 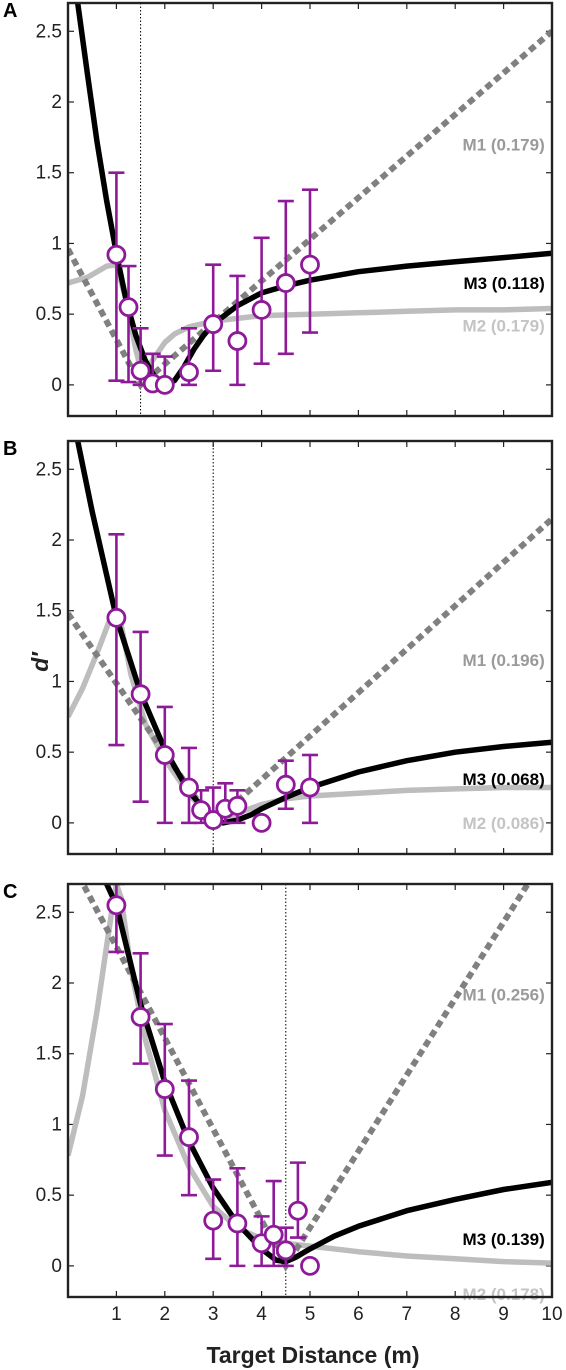 I want to click on x-tick-label: 1, so click(x=116, y=1314).